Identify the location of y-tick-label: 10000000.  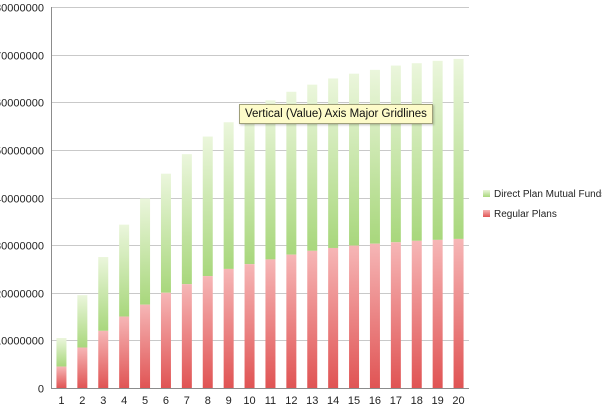
(22, 342).